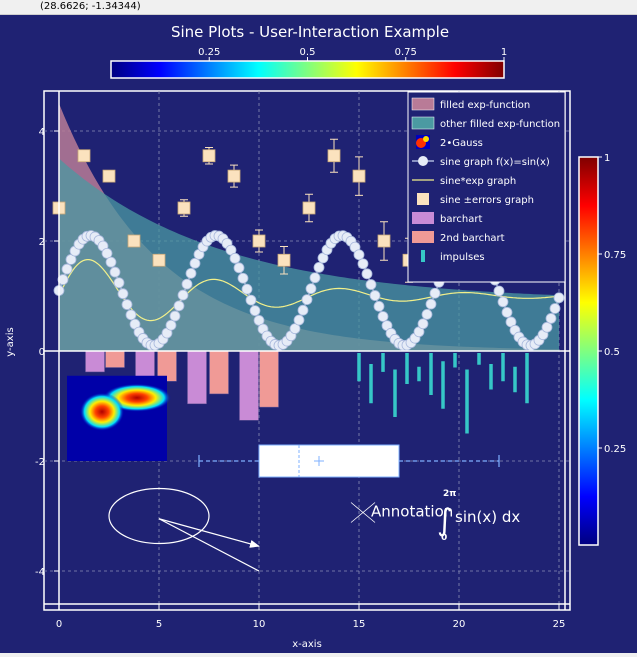 The width and height of the screenshot is (637, 657). Describe the element at coordinates (607, 158) in the screenshot. I see `right-colorbar-tick-label: 1` at that location.